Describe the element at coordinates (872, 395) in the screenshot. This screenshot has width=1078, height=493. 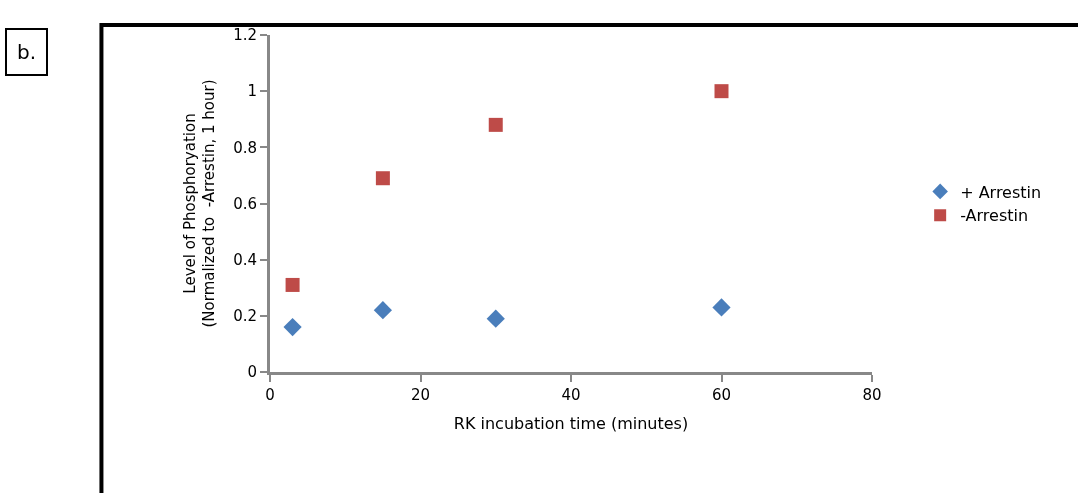
I see `x-tick-label: 80` at that location.